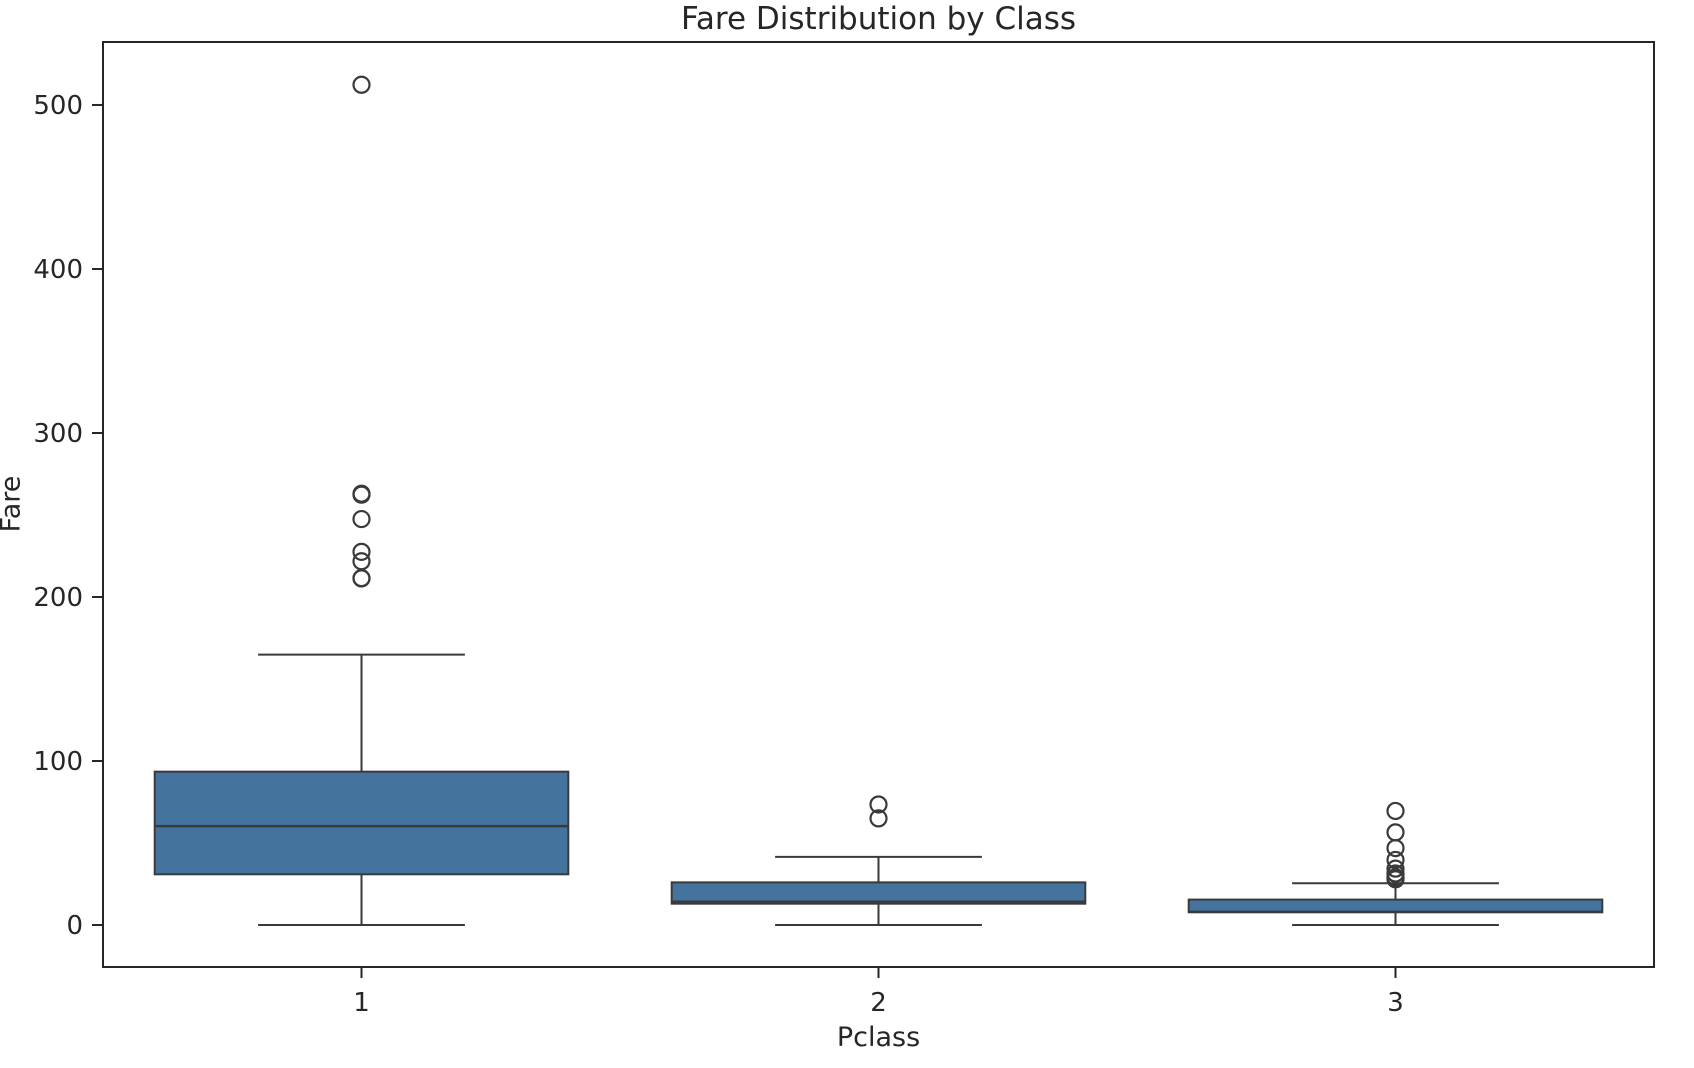 Image resolution: width=1694 pixels, height=1068 pixels. What do you see at coordinates (58, 434) in the screenshot?
I see `y-tick-label: 300` at bounding box center [58, 434].